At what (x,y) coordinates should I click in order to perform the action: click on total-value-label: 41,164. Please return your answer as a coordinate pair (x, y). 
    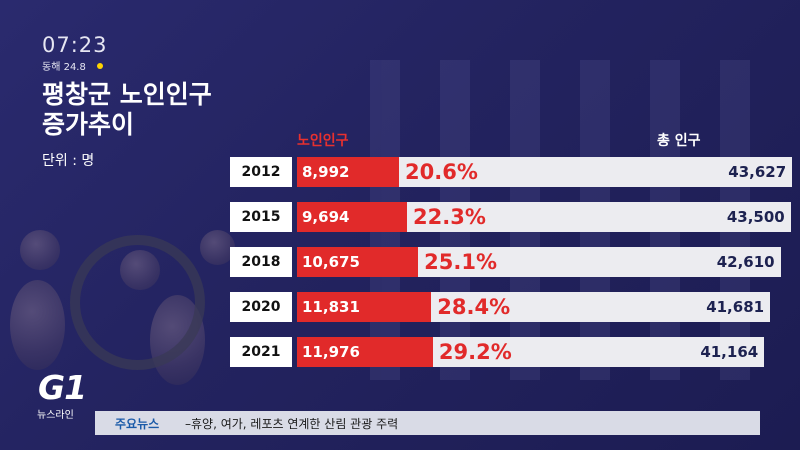
    Looking at the image, I should click on (729, 352).